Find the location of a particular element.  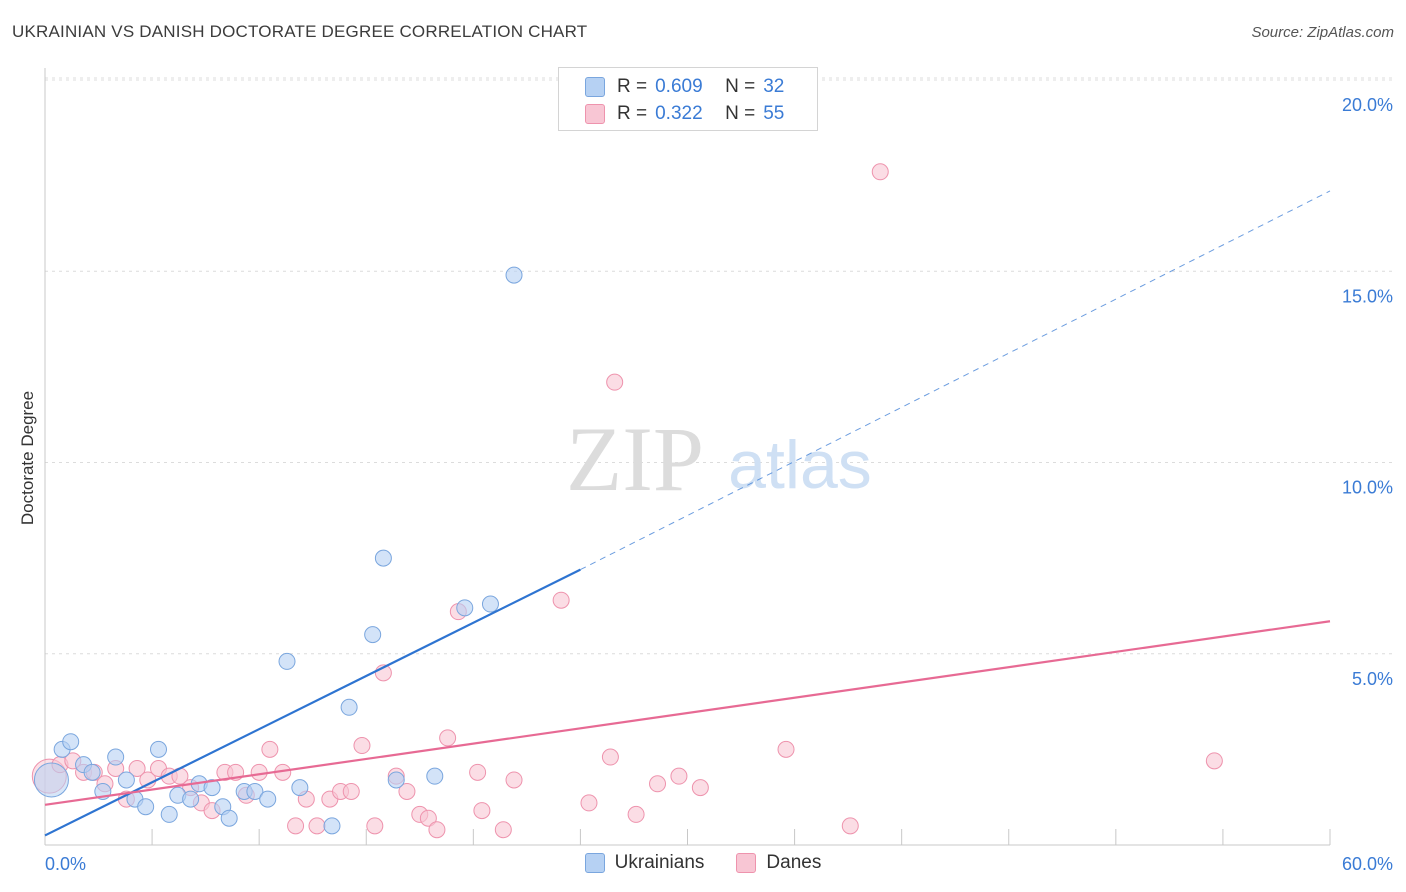

x-tick-label: 60.0% is located at coordinates (1367, 864).